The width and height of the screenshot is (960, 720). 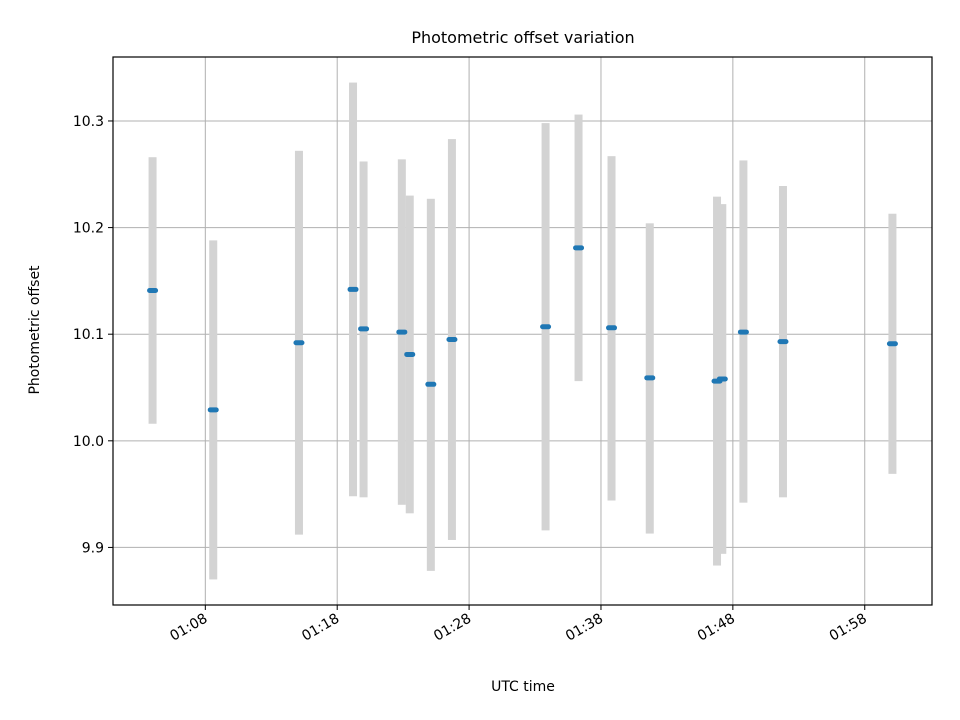 I want to click on x-axis-label: UTC time, so click(x=523, y=687).